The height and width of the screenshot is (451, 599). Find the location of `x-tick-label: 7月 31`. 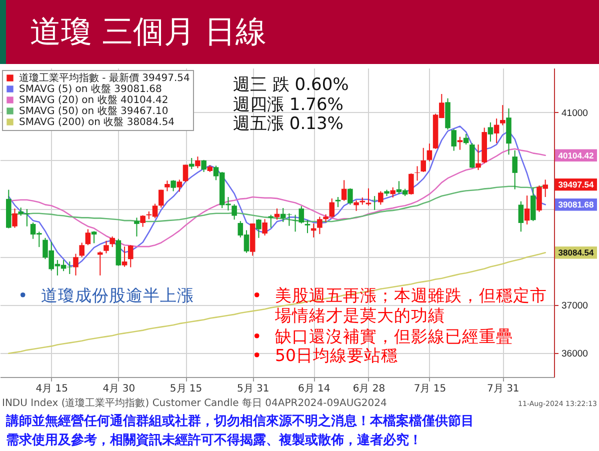

x-tick-label: 7月 31 is located at coordinates (503, 389).